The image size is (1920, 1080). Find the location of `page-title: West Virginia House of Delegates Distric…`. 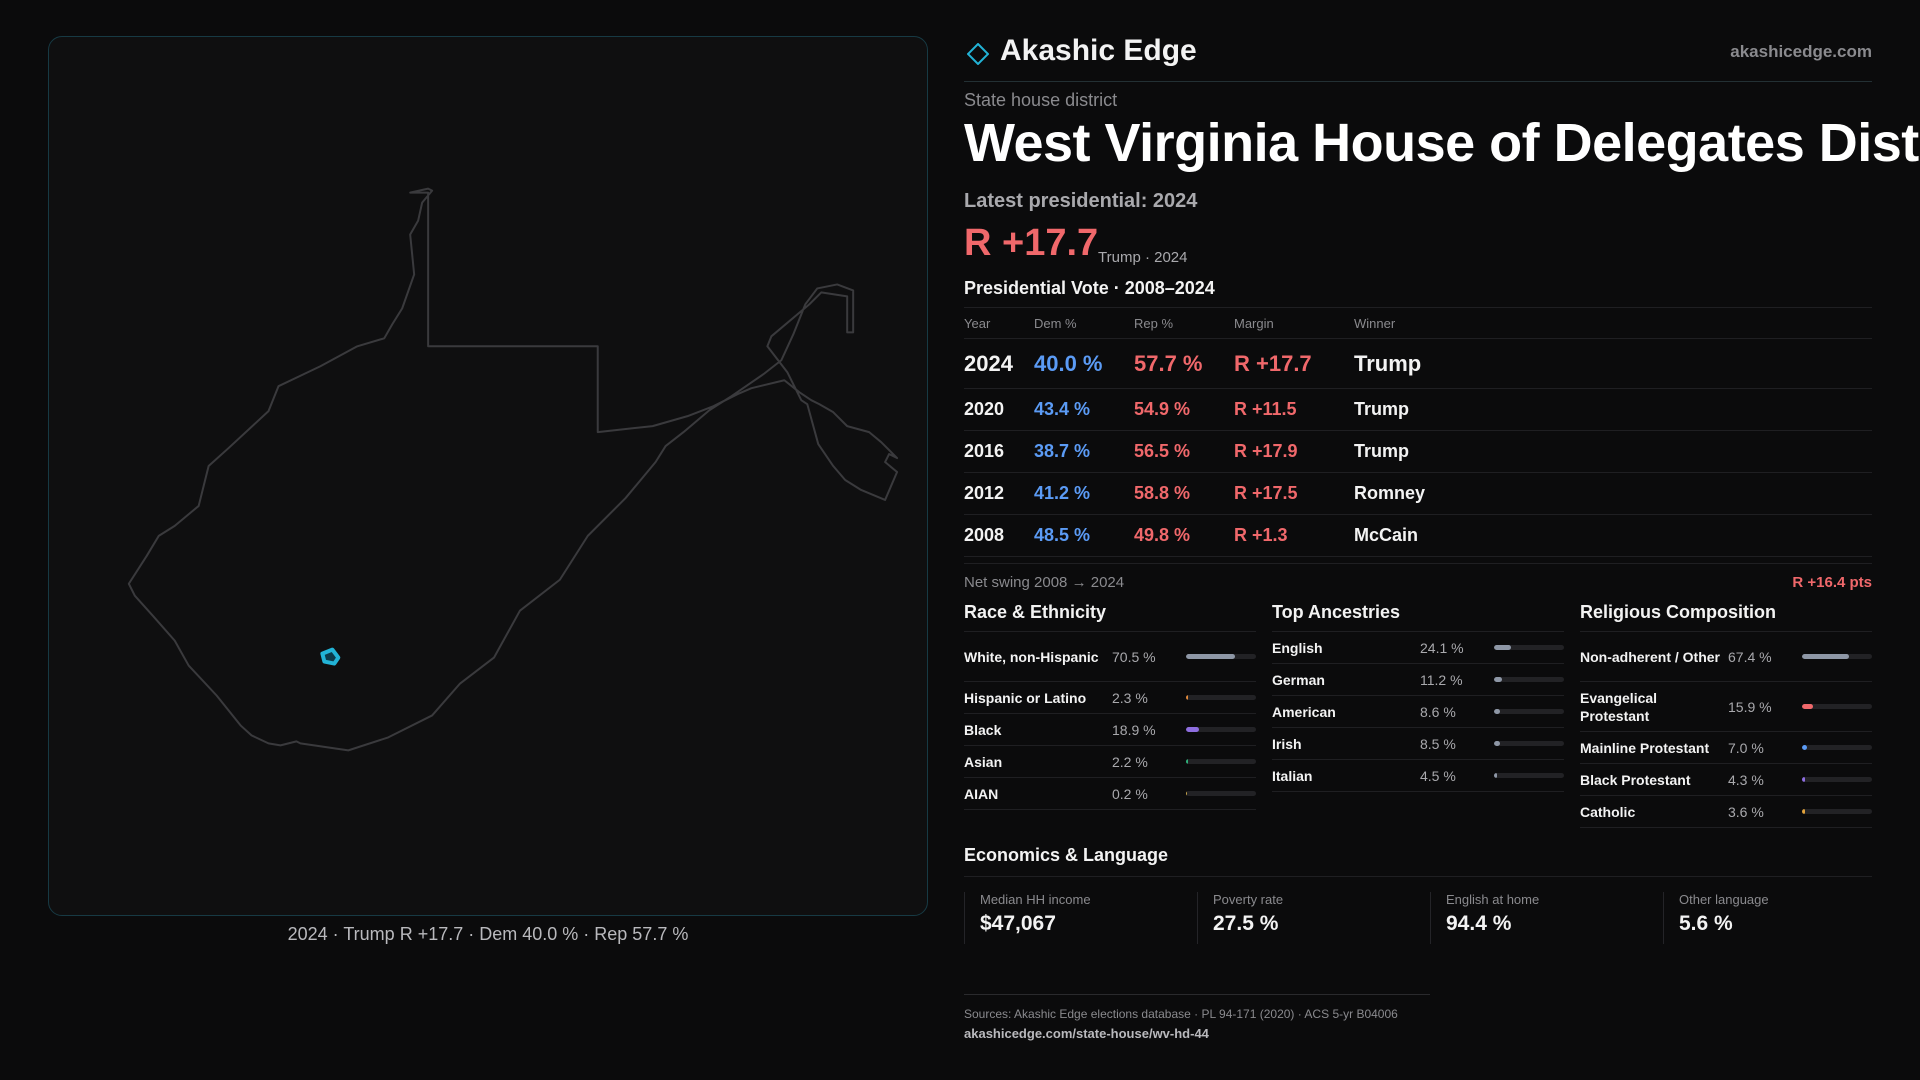

page-title: West Virginia House of Delegates Distric… is located at coordinates (1442, 143).